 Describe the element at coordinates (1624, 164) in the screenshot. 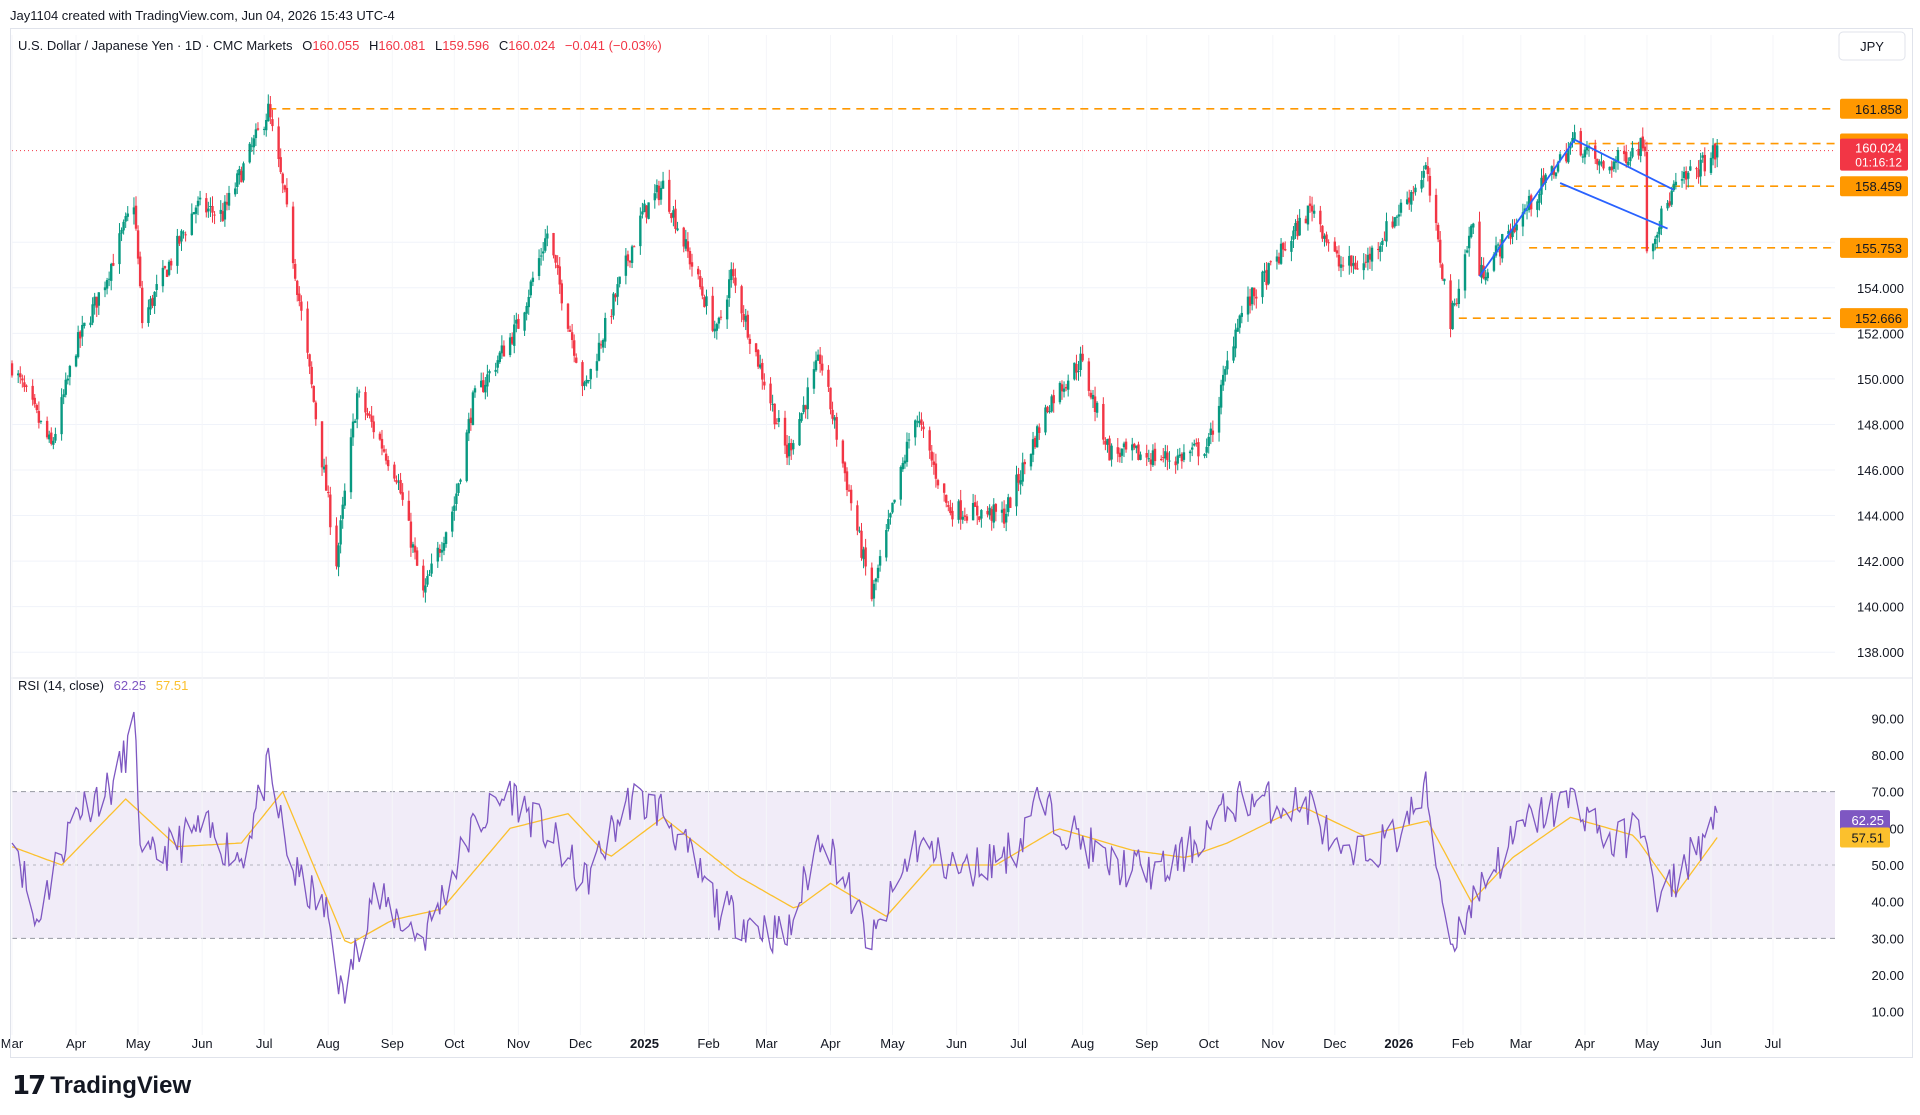

I see `pattern-trendline` at that location.